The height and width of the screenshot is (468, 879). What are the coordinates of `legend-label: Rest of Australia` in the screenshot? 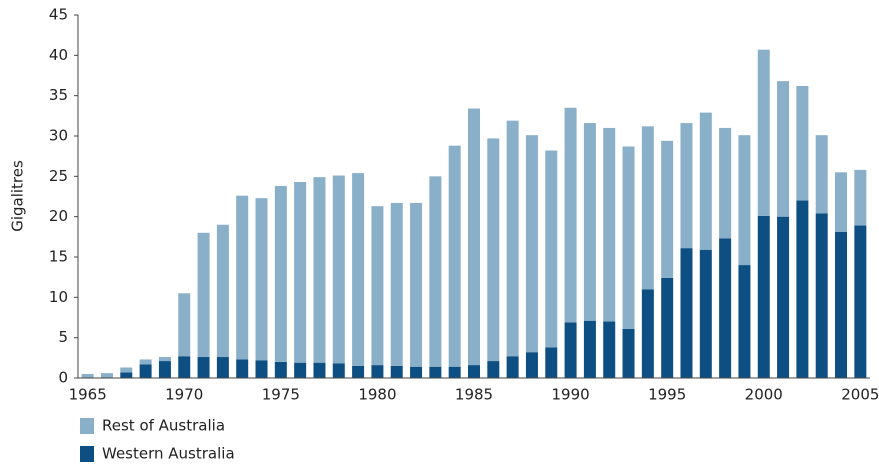 It's located at (163, 426).